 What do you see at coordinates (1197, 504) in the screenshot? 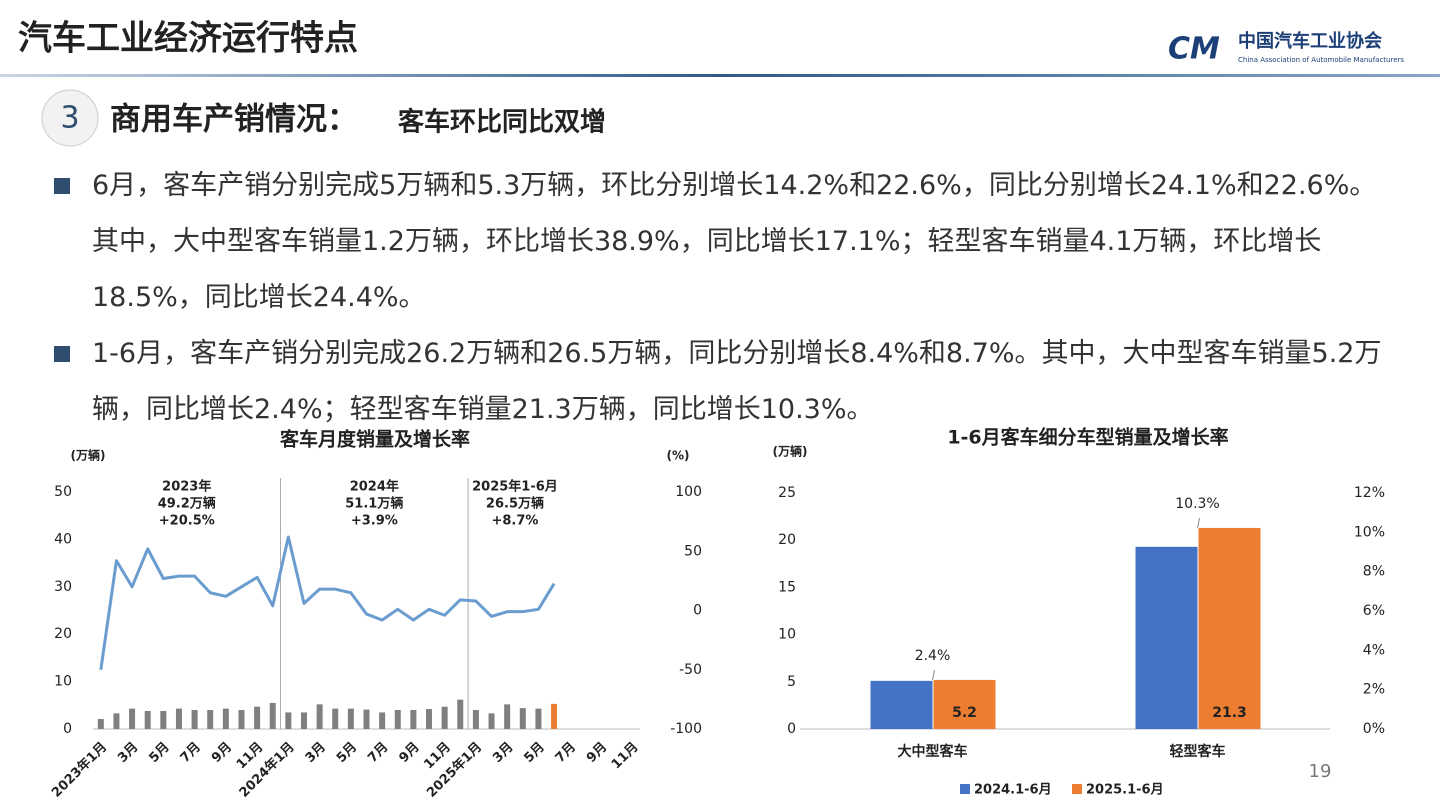
I see `growth-label: 10.3%` at bounding box center [1197, 504].